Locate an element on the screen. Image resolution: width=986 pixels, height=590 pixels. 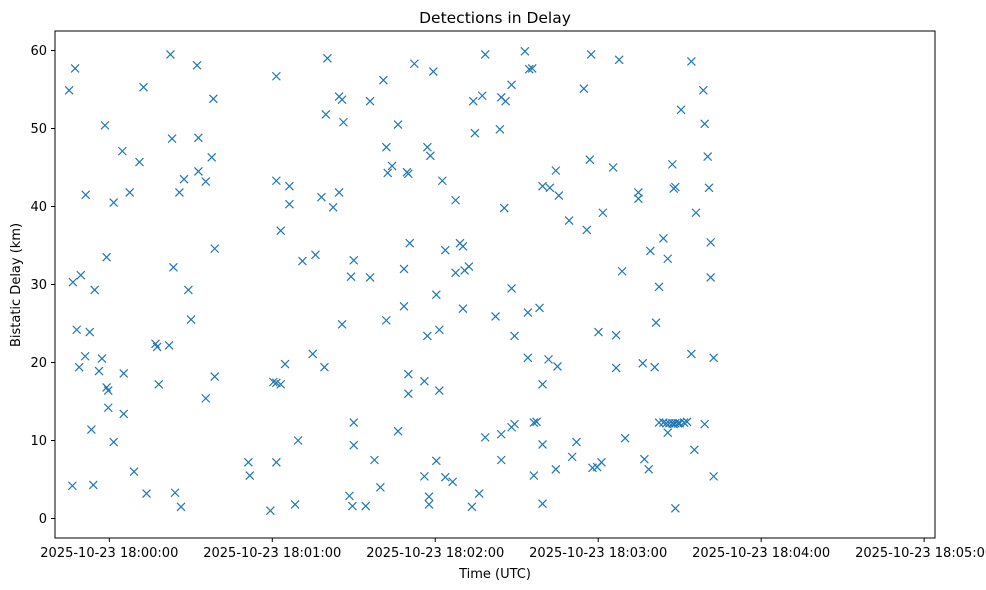
x-tick-label: 2025-10-23 18:05:00 is located at coordinates (920, 553).